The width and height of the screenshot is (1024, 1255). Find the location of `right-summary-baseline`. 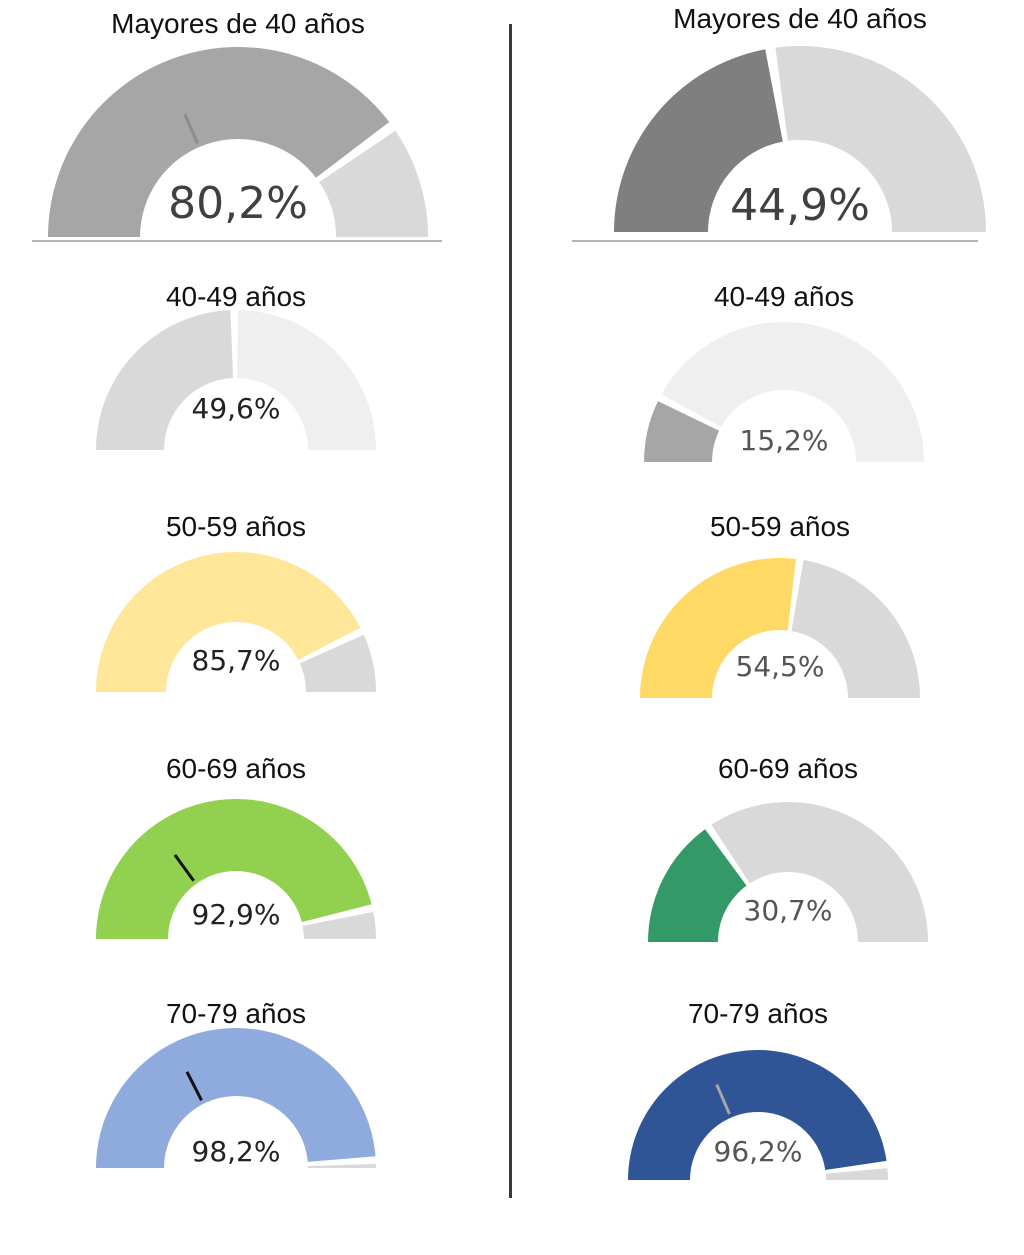

right-summary-baseline is located at coordinates (775, 241).